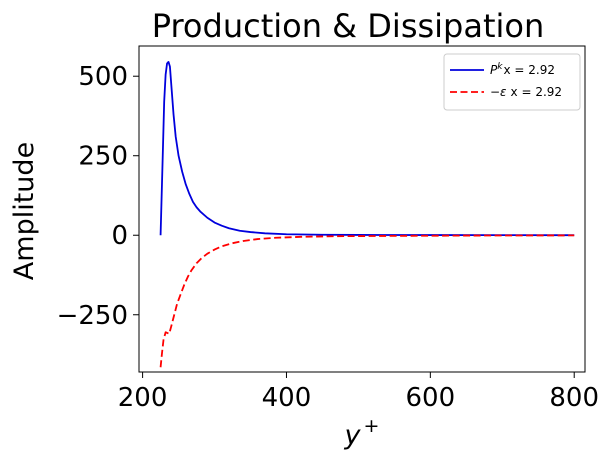 The height and width of the screenshot is (463, 605). What do you see at coordinates (500, 67) in the screenshot?
I see `legend-label-superscript: k` at bounding box center [500, 67].